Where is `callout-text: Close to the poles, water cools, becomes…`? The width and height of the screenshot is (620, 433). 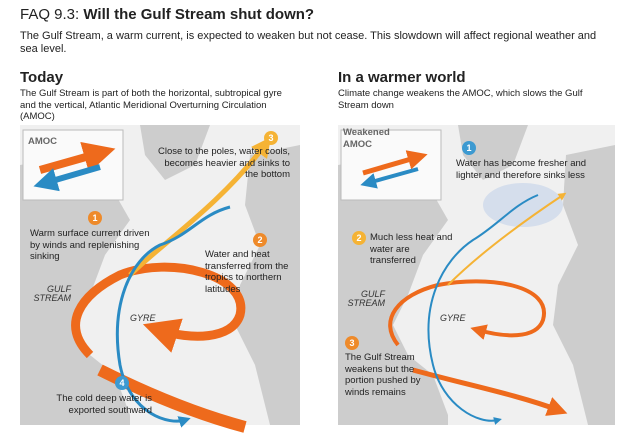
callout-text: Close to the poles, water cools, becomes… is located at coordinates (223, 163).